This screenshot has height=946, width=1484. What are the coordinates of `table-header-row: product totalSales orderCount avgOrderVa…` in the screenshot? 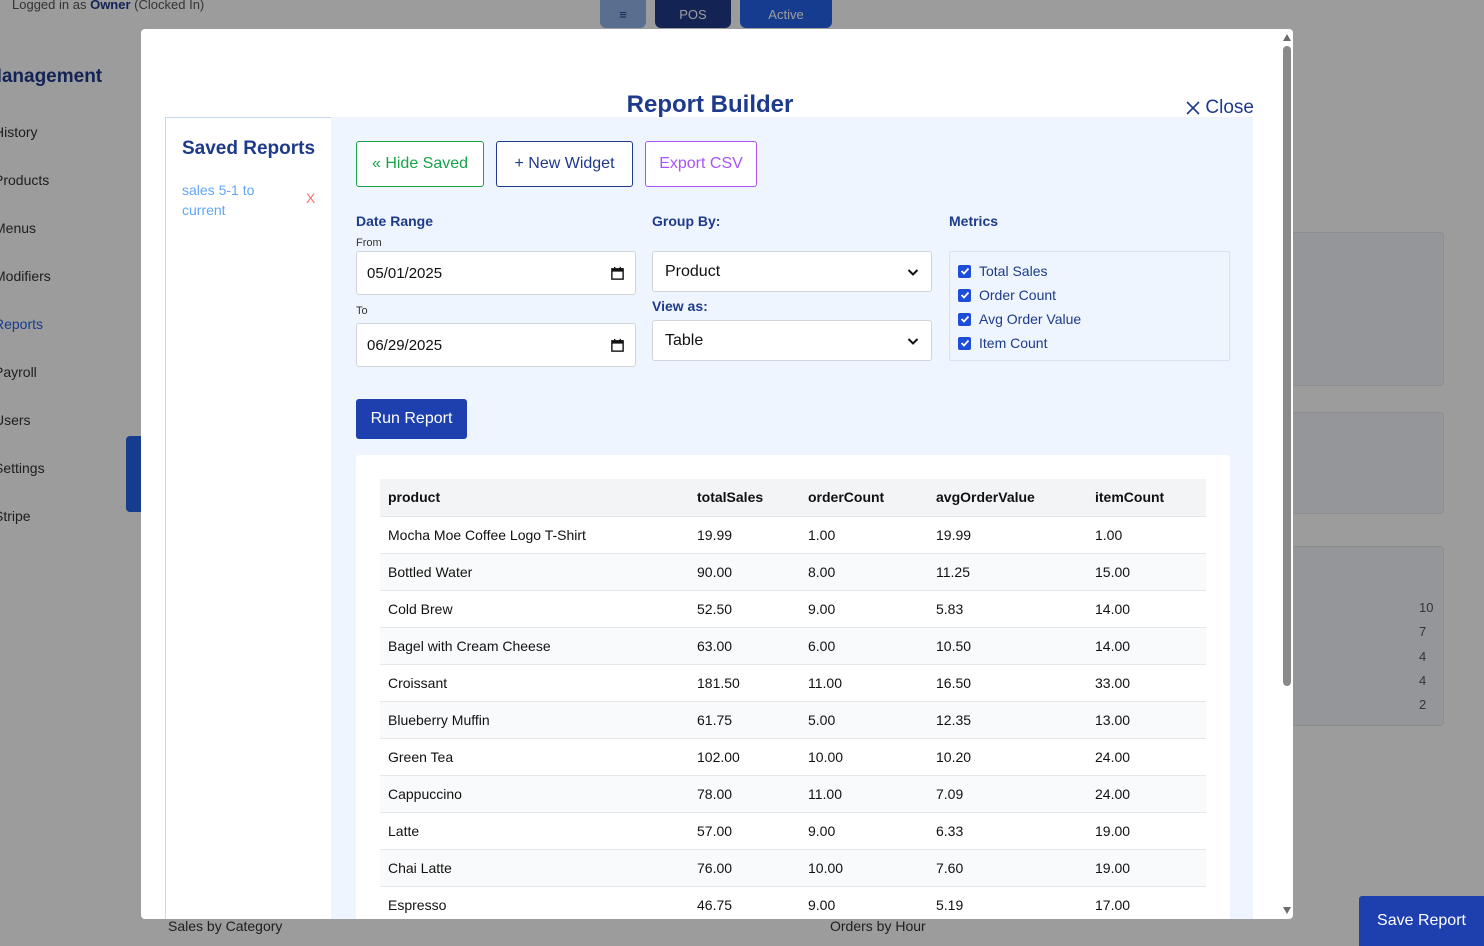 It's located at (793, 497).